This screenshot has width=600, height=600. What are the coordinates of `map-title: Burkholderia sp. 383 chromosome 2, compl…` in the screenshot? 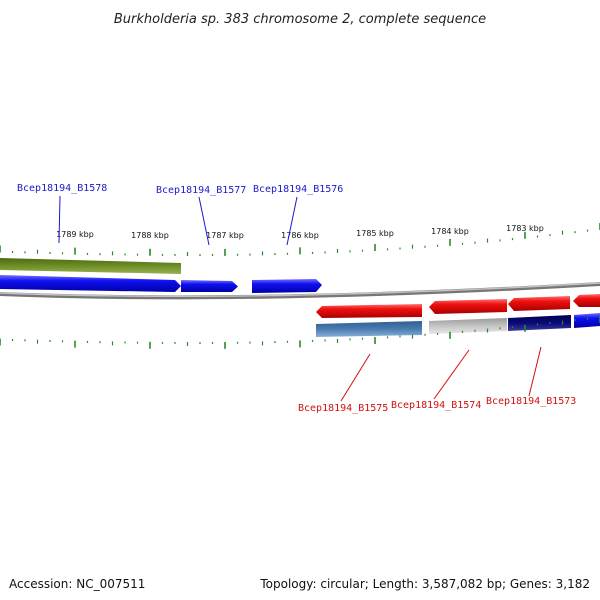 It's located at (300, 19).